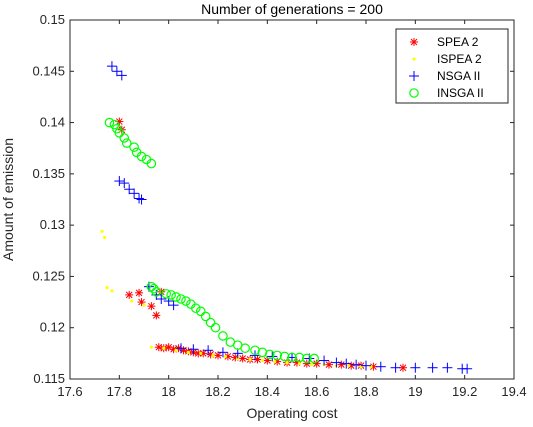  I want to click on legend-label-nsga-ii: NSGA II, so click(458, 76).